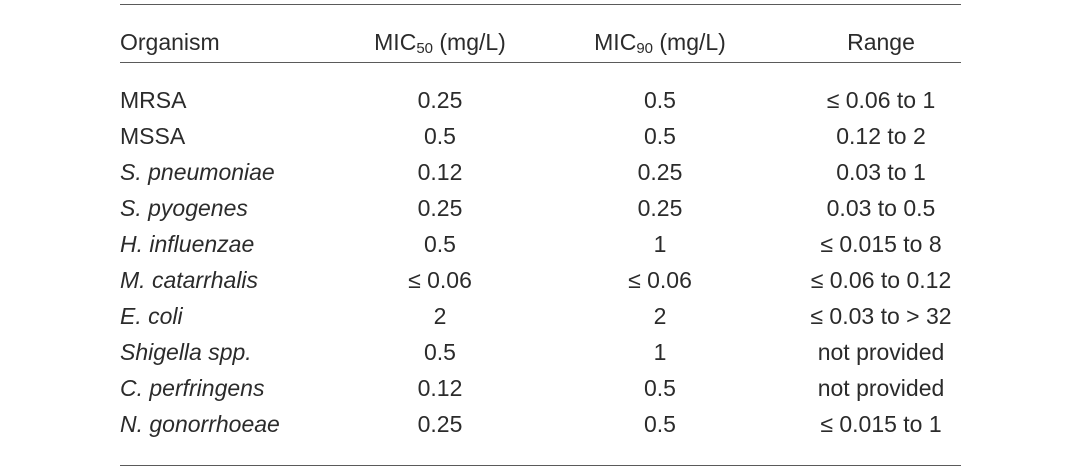 The image size is (1080, 471). What do you see at coordinates (151, 316) in the screenshot?
I see `cell-organism: E. coli` at bounding box center [151, 316].